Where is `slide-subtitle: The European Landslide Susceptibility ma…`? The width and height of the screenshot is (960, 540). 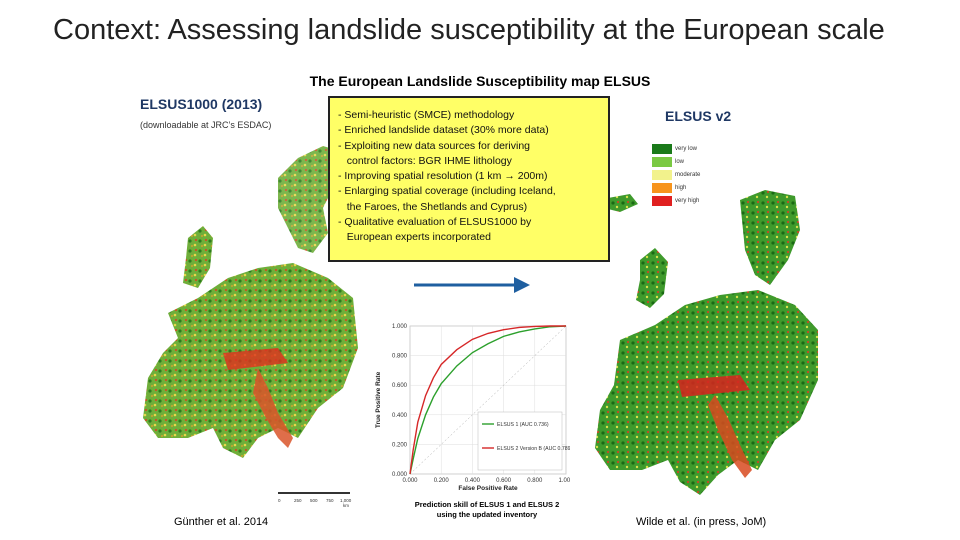
slide-subtitle: The European Landslide Susceptibility ma… is located at coordinates (480, 81).